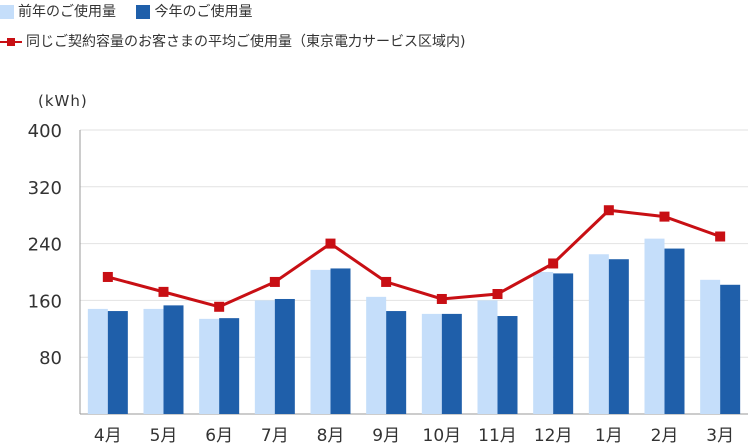 The image size is (753, 446). Describe the element at coordinates (553, 436) in the screenshot. I see `x-tick-label: 12月` at that location.